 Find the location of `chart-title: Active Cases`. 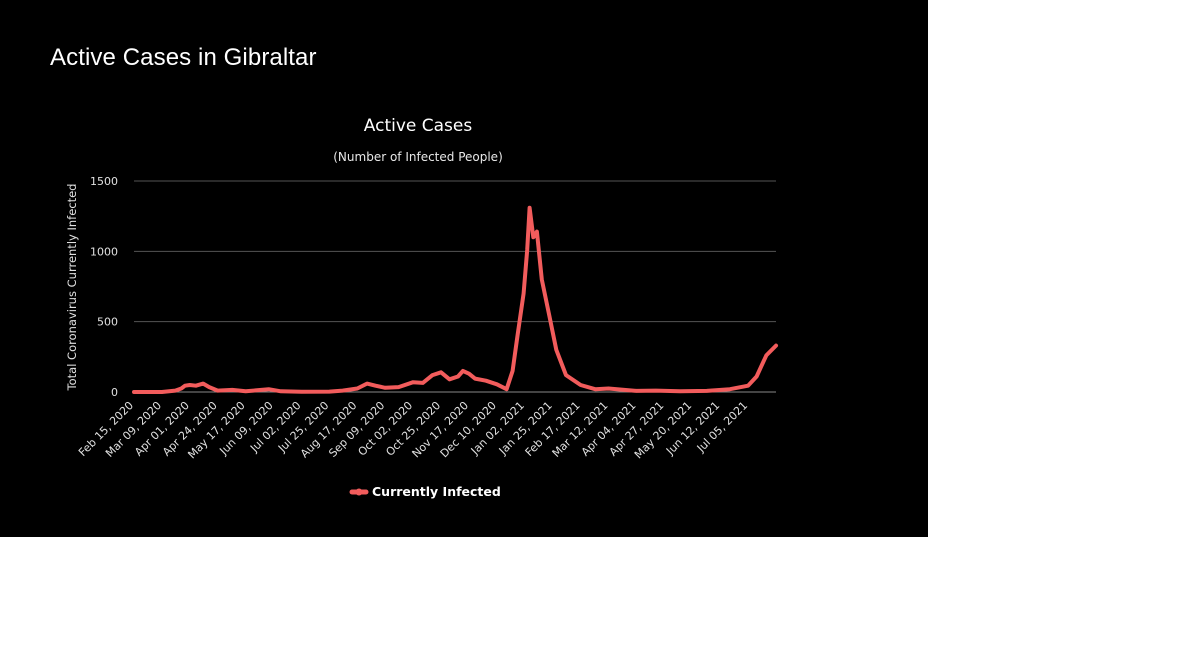

chart-title: Active Cases is located at coordinates (418, 126).